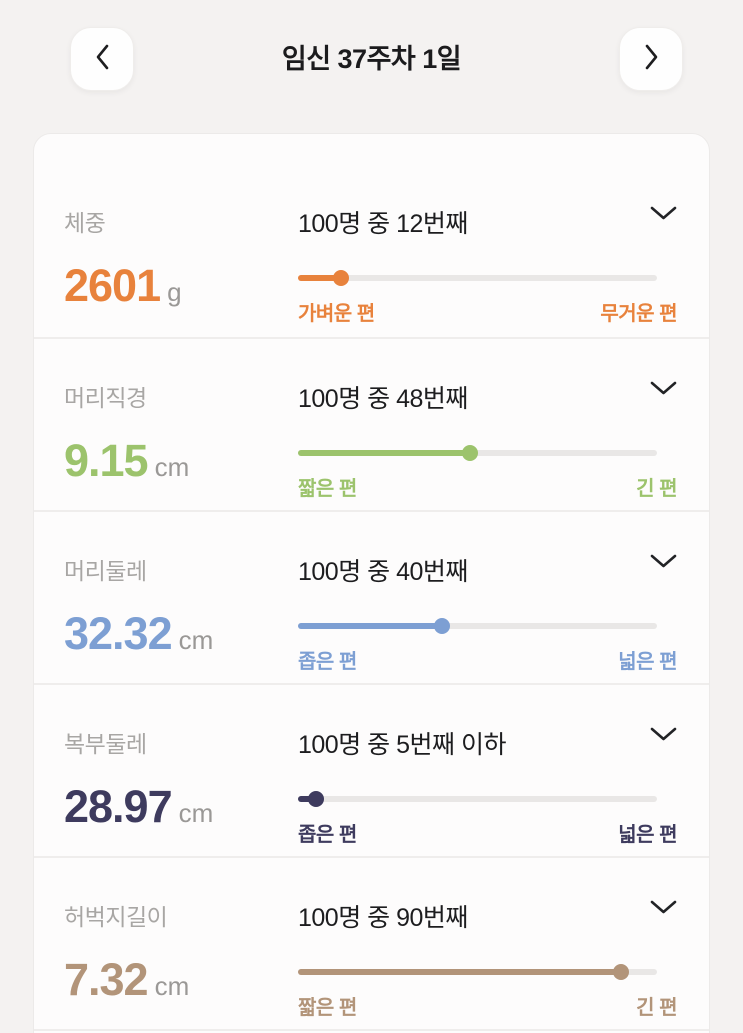 This screenshot has width=743, height=1033. What do you see at coordinates (105, 398) in the screenshot?
I see `metric-label: 머리직경` at bounding box center [105, 398].